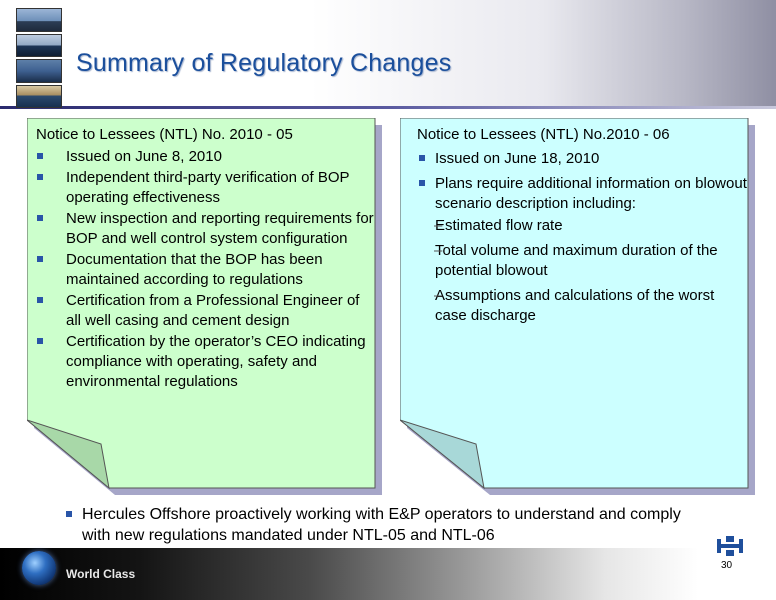 Image resolution: width=776 pixels, height=600 pixels. What do you see at coordinates (264, 63) in the screenshot?
I see `slide-title: Summary of Regulatory Changes` at bounding box center [264, 63].